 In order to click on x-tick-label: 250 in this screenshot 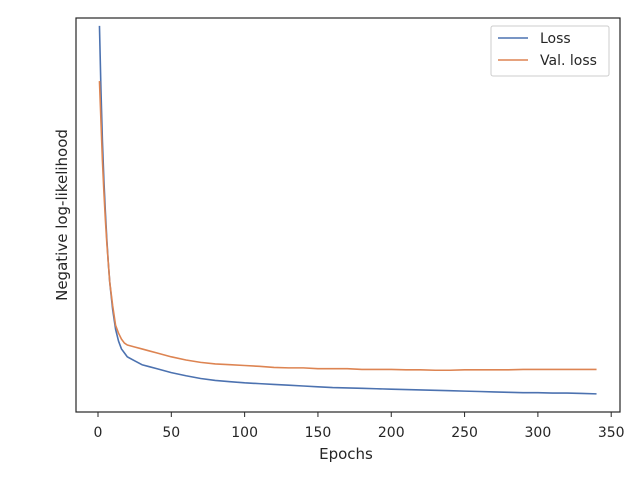, I will do `click(464, 433)`.